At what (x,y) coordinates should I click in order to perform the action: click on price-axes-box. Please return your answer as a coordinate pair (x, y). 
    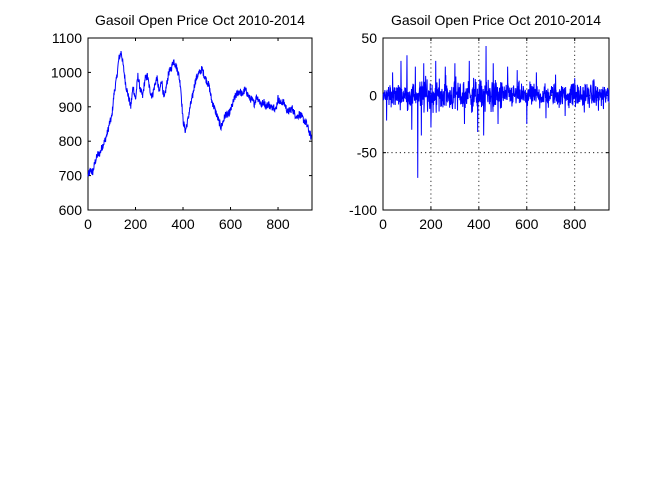
    Looking at the image, I should click on (200, 124).